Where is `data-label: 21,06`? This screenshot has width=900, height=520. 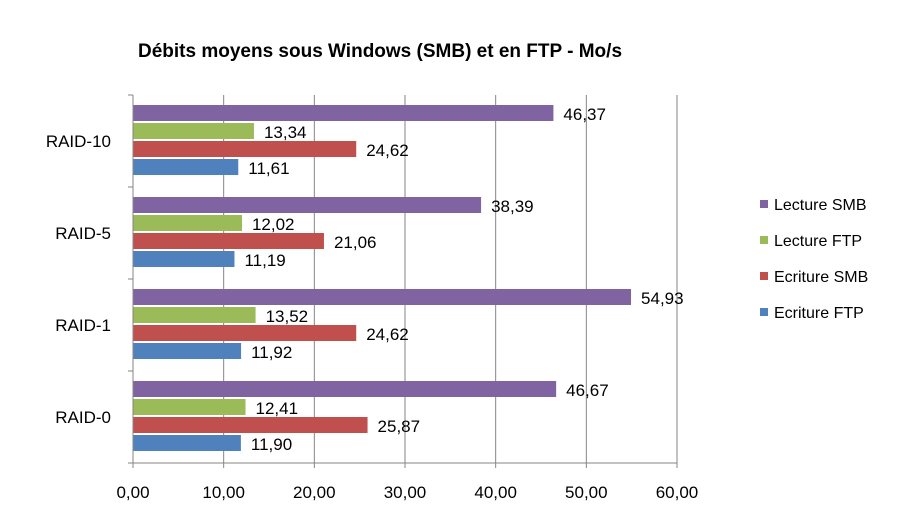
data-label: 21,06 is located at coordinates (355, 242).